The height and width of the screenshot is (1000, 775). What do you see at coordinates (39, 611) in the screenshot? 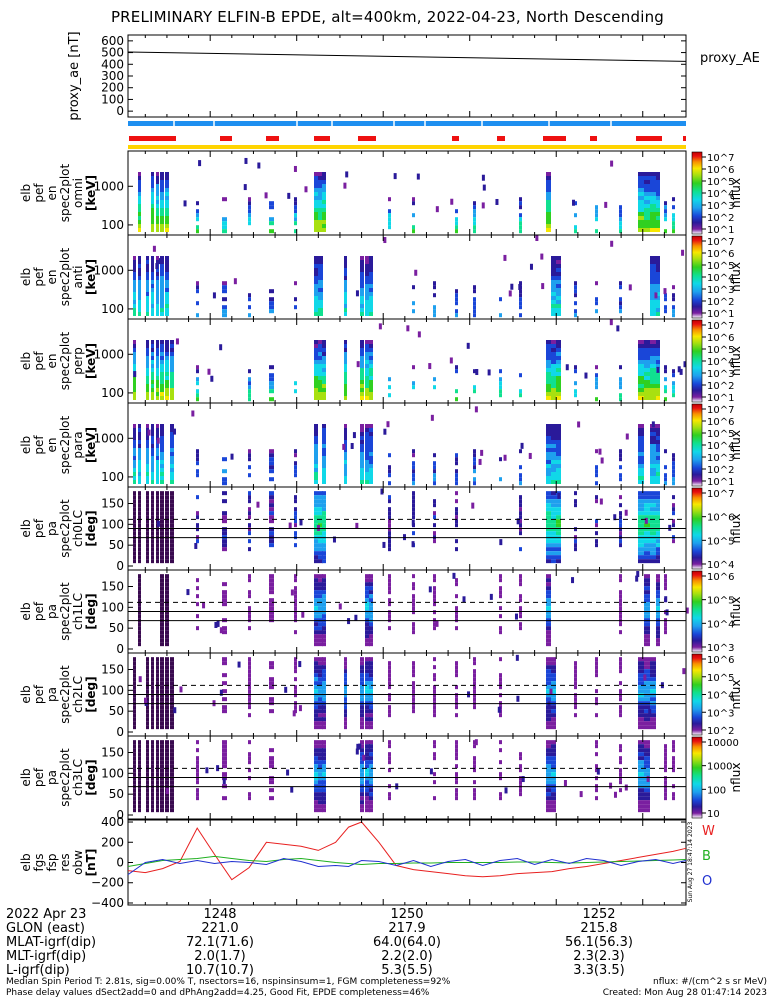
I see `y-axis-label: pef` at bounding box center [39, 611].